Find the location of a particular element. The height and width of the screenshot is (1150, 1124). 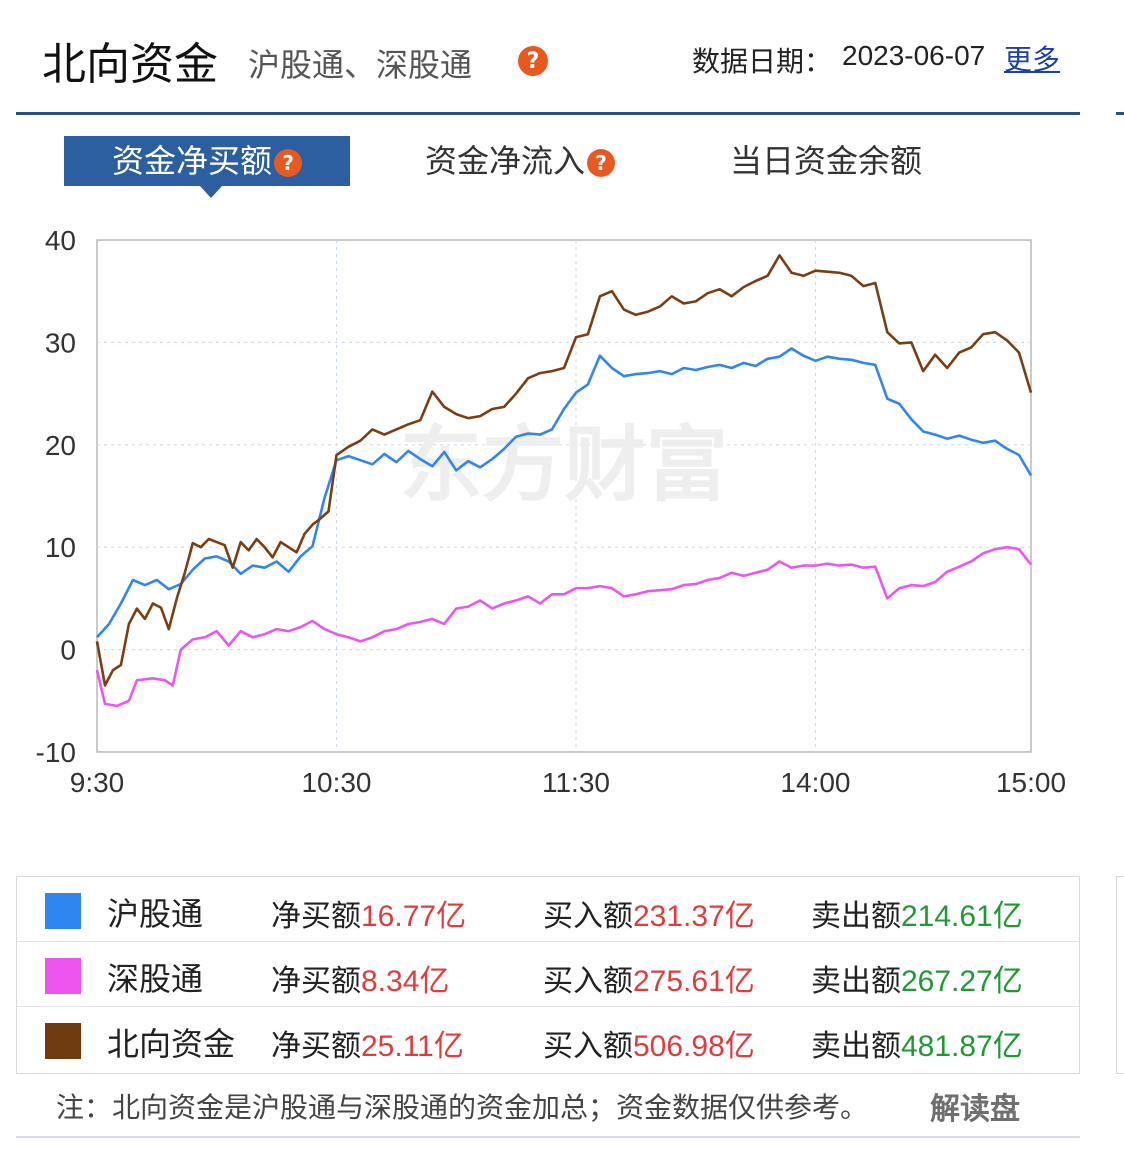

buy-value: 275.61亿 is located at coordinates (694, 981).